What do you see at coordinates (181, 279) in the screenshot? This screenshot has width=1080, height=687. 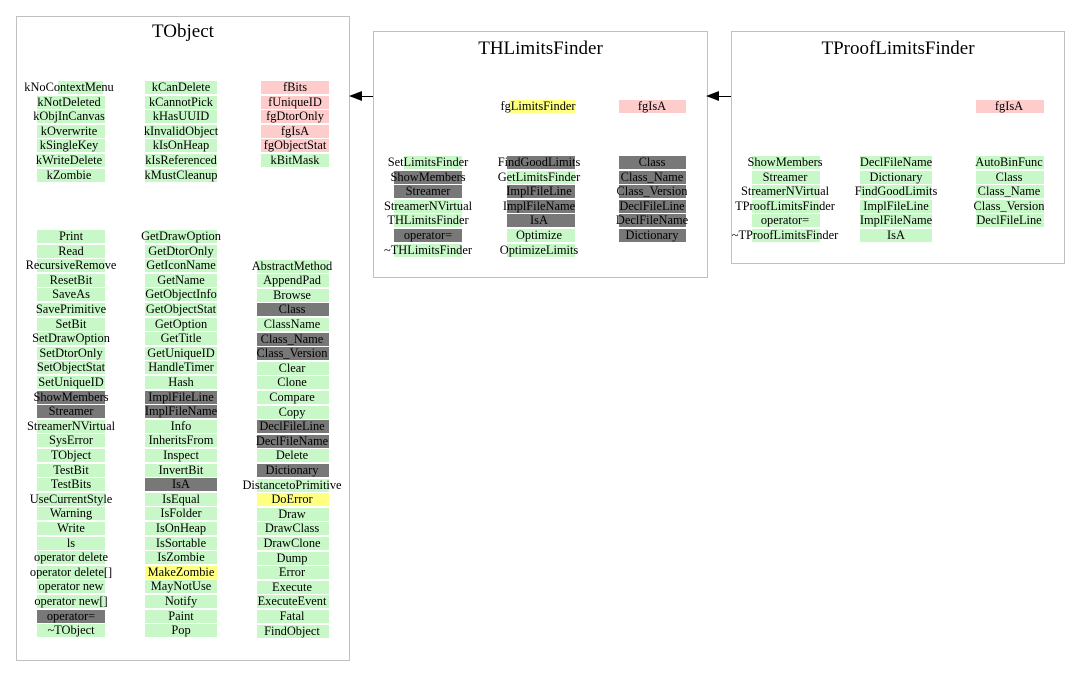 I see `member-label: GetName` at bounding box center [181, 279].